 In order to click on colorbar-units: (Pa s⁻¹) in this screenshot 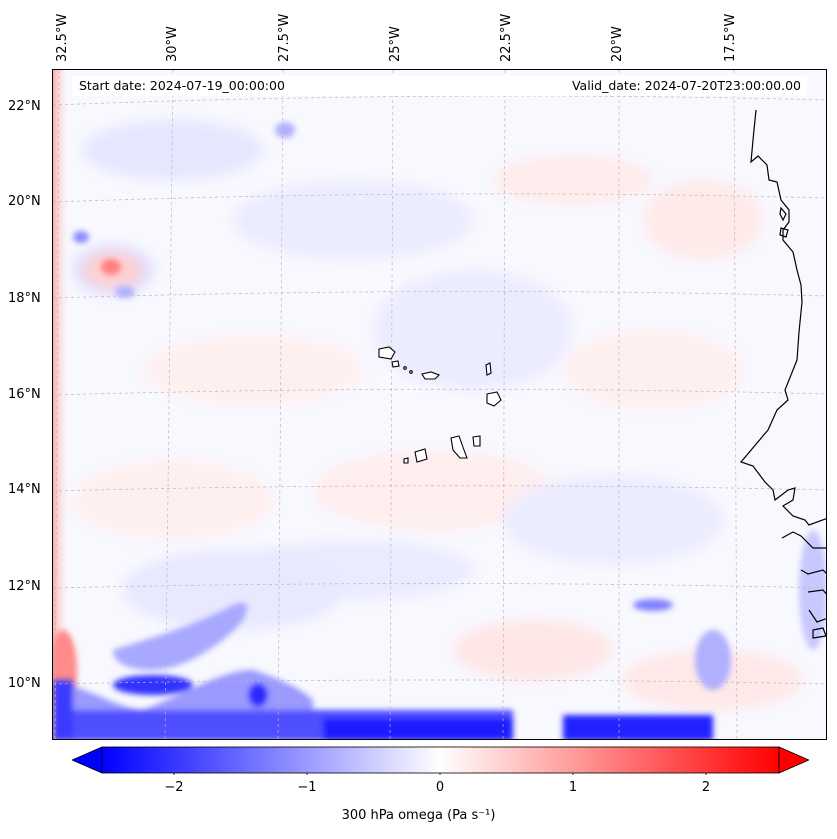, I will do `click(471, 815)`.